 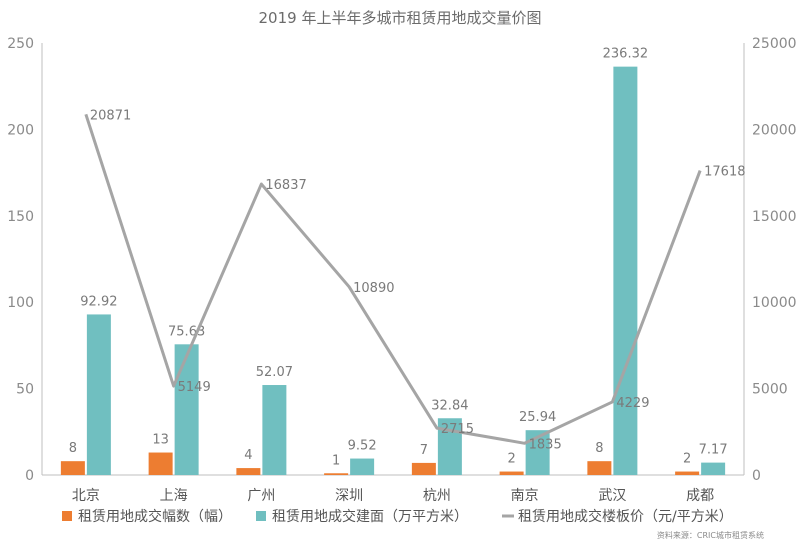 I want to click on data-label-price: 4229, so click(x=632, y=403).